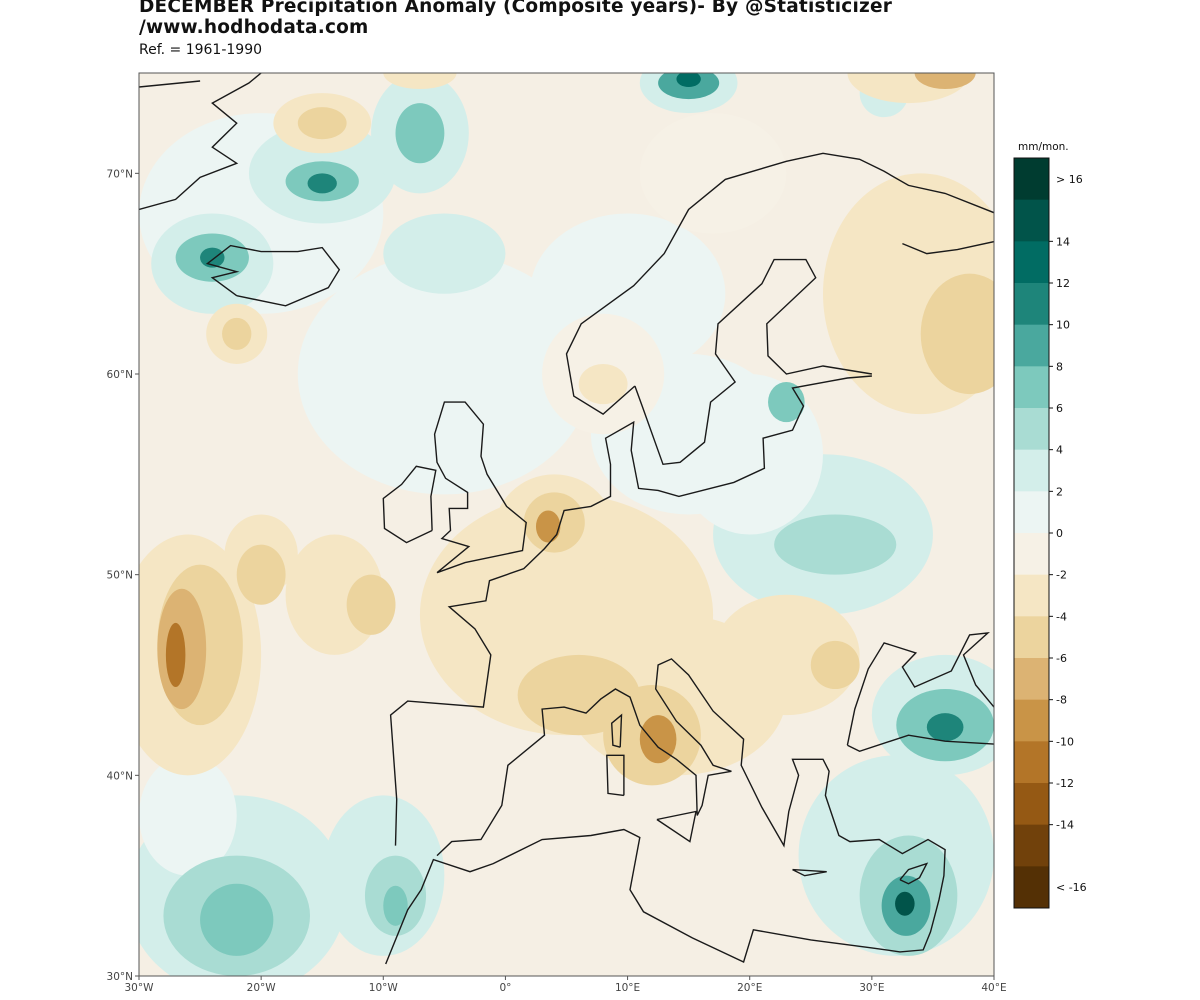 The height and width of the screenshot is (1000, 1200). What do you see at coordinates (871, 988) in the screenshot?
I see `x-tick-label: 30°E` at bounding box center [871, 988].